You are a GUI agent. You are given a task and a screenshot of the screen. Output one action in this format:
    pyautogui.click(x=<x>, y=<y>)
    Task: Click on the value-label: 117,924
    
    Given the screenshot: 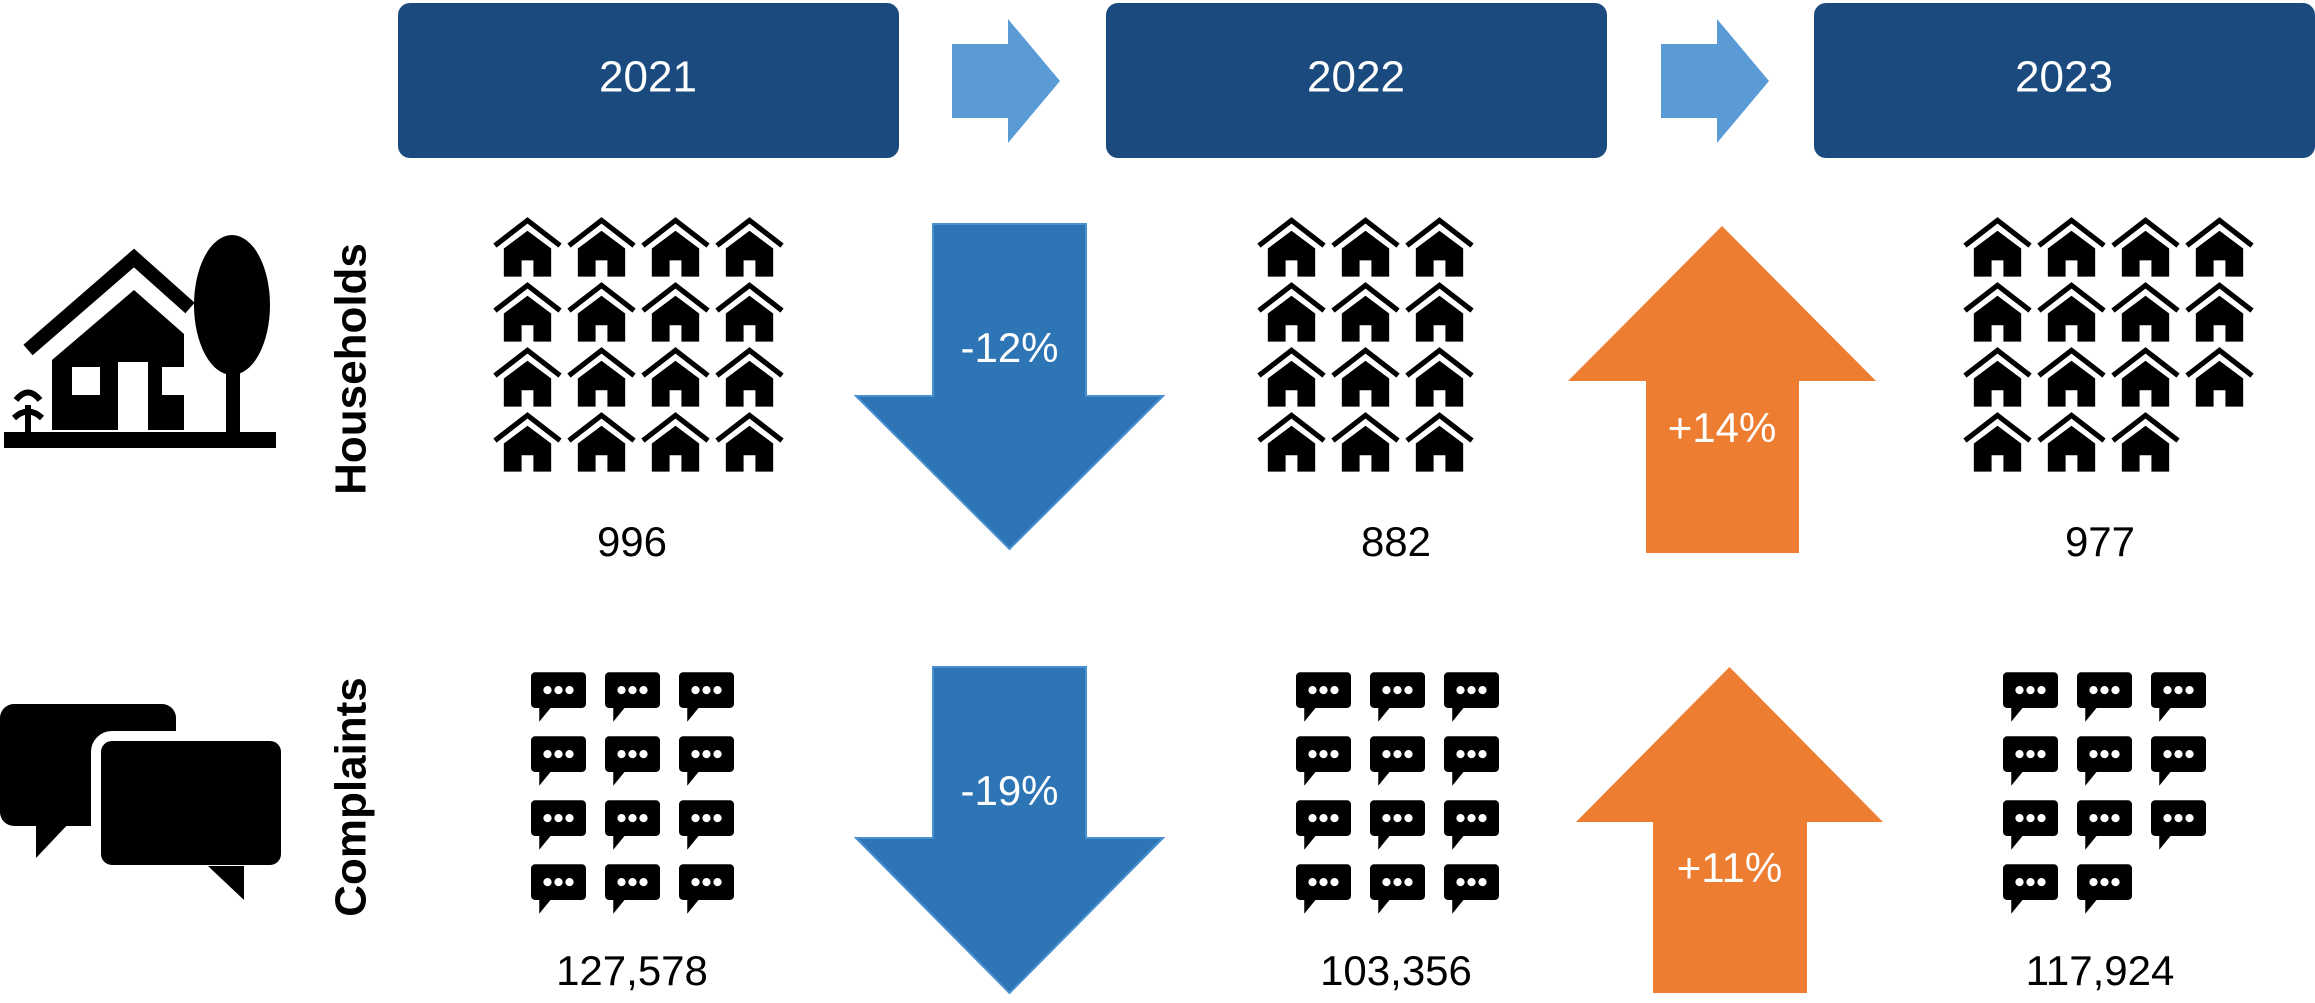 What is the action you would take?
    pyautogui.click(x=2100, y=970)
    